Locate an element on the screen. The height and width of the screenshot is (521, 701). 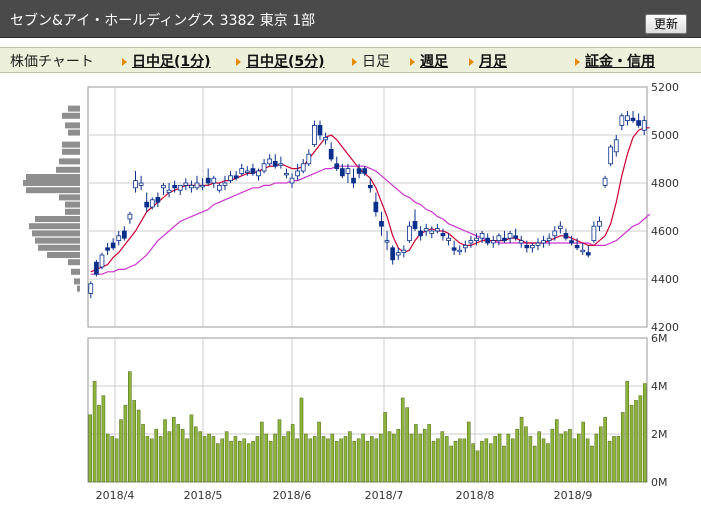
tab-stock-chart: 株価チャート is located at coordinates (52, 61).